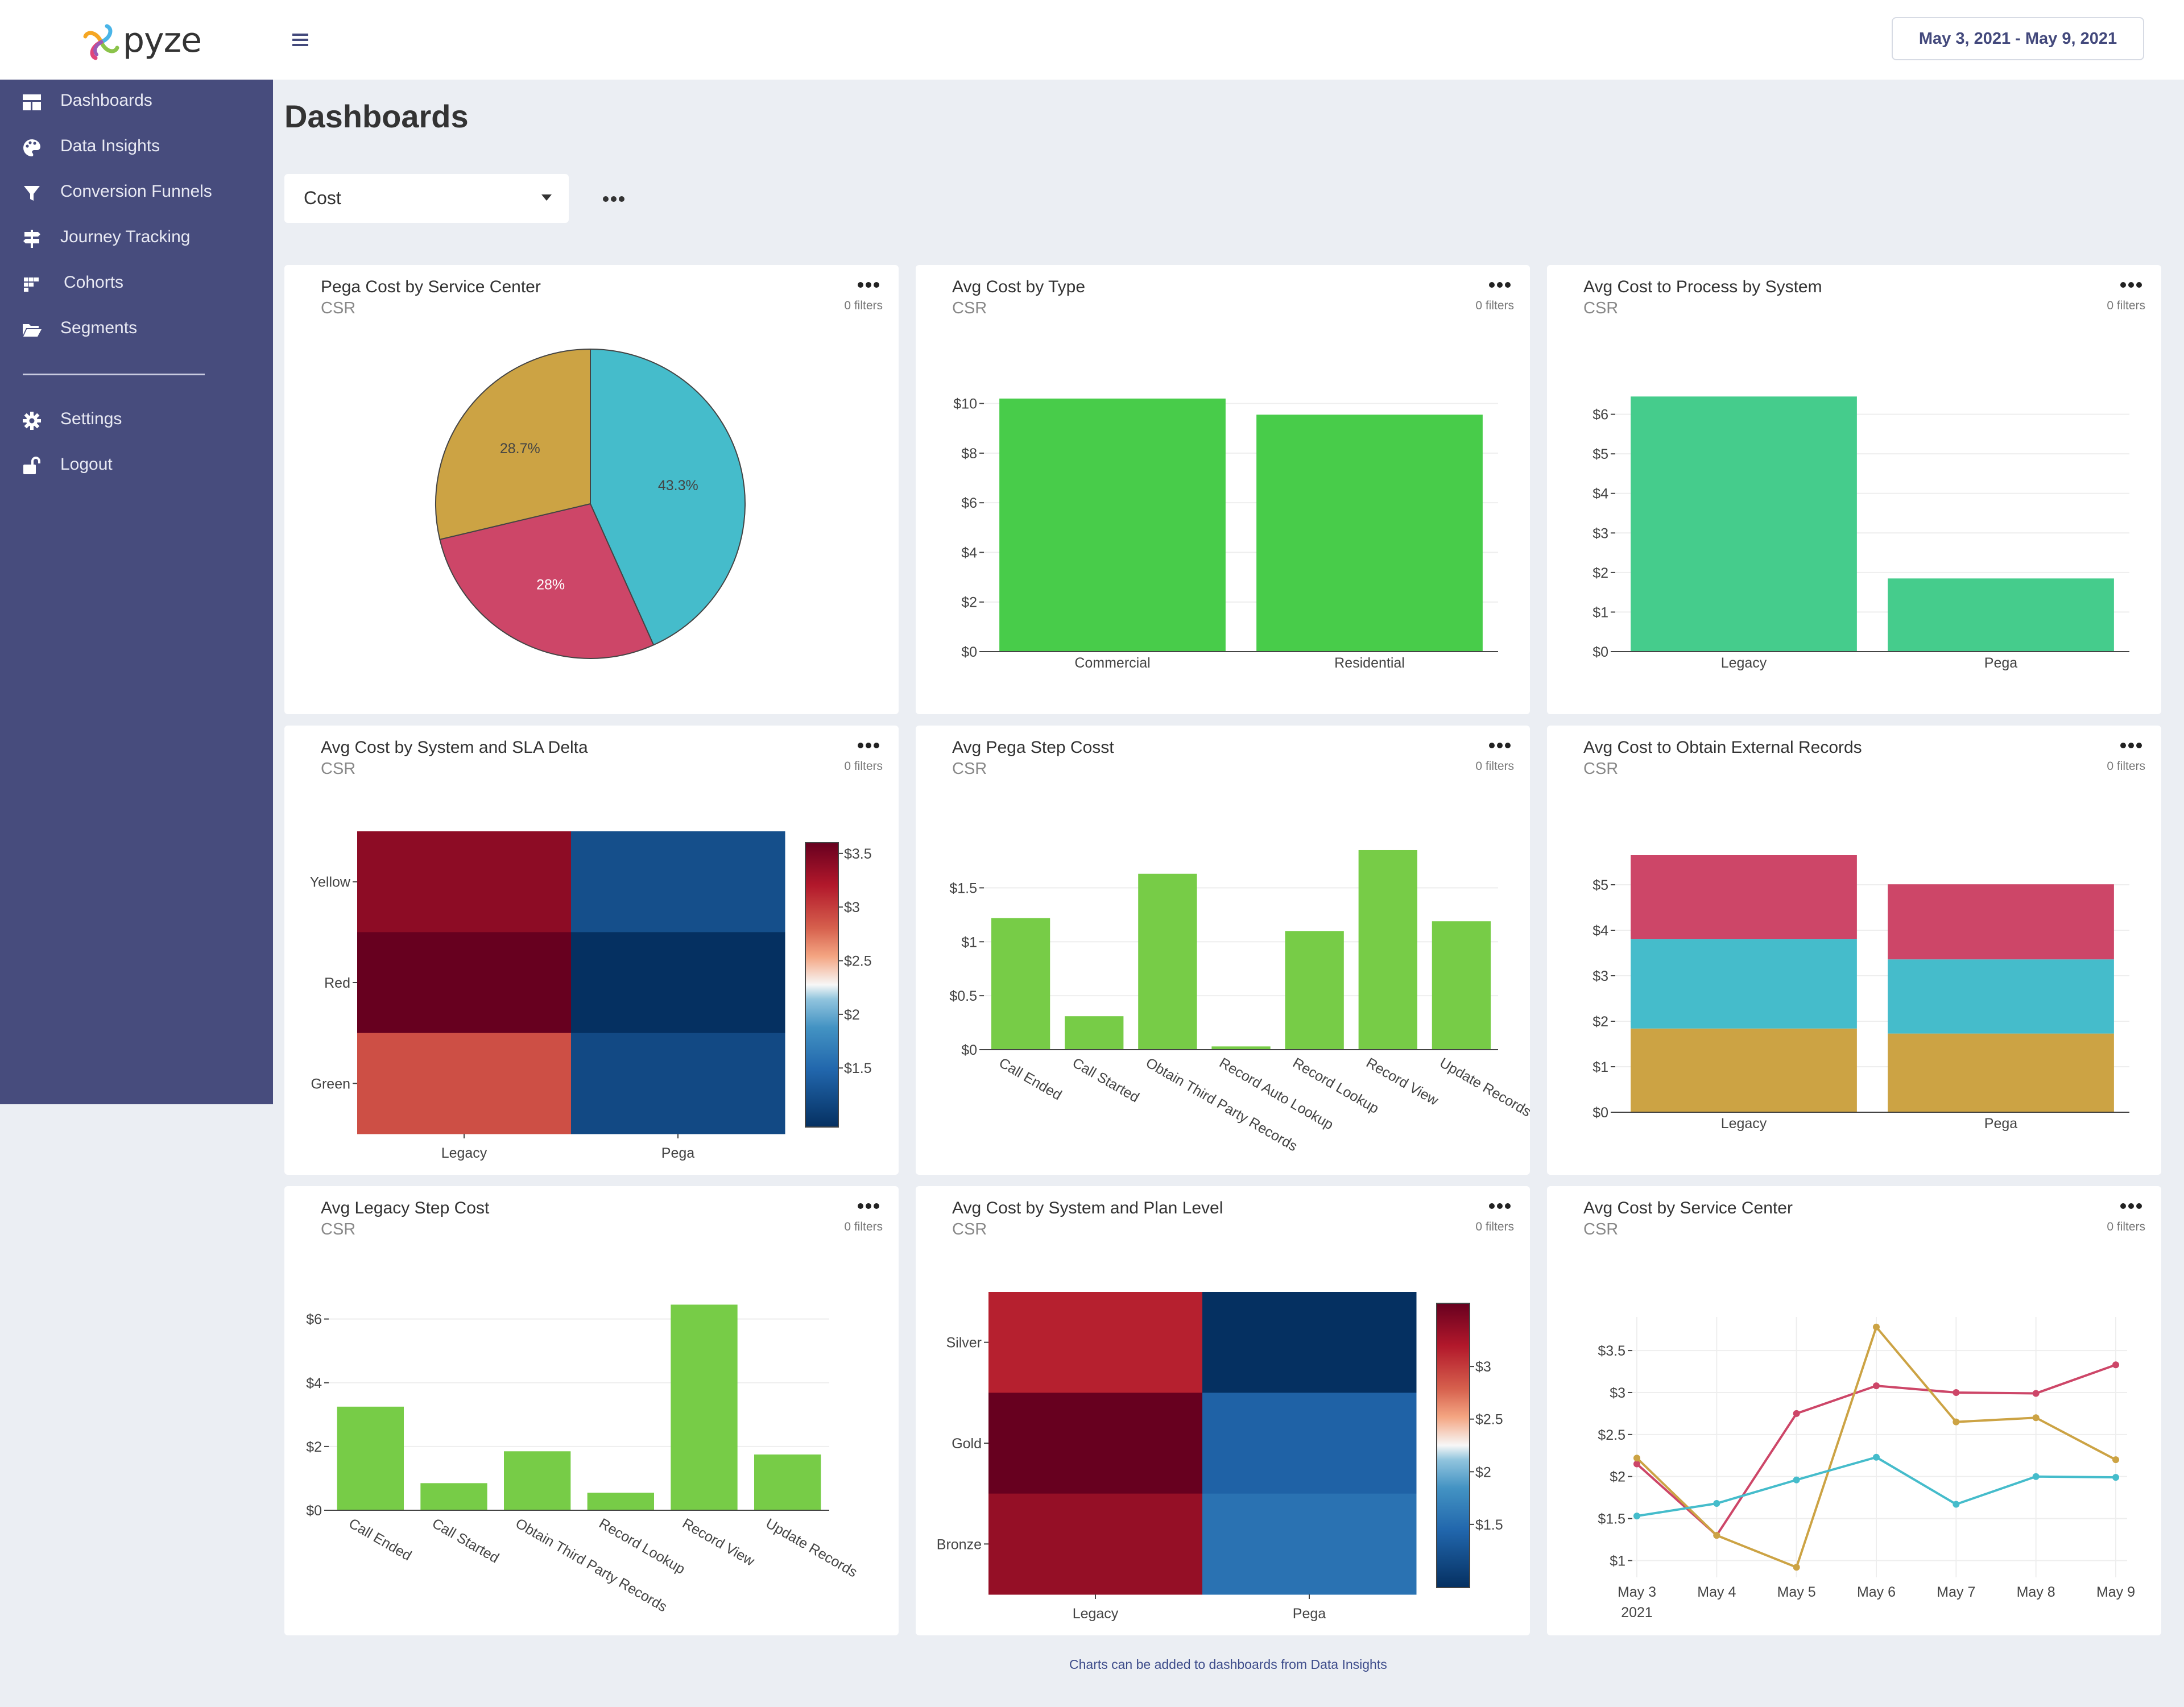  Describe the element at coordinates (1722, 747) in the screenshot. I see `card-title: Avg Cost to Obtain External Records` at that location.